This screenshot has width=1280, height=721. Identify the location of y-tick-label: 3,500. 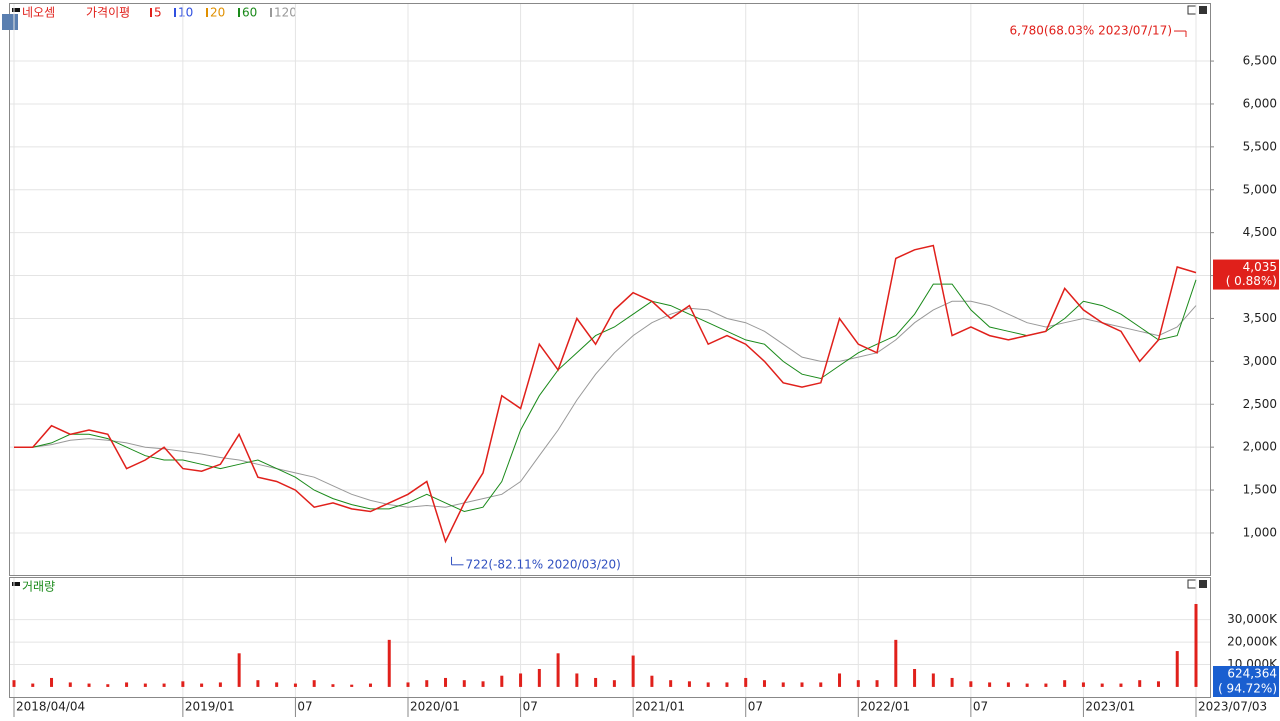
(1260, 318).